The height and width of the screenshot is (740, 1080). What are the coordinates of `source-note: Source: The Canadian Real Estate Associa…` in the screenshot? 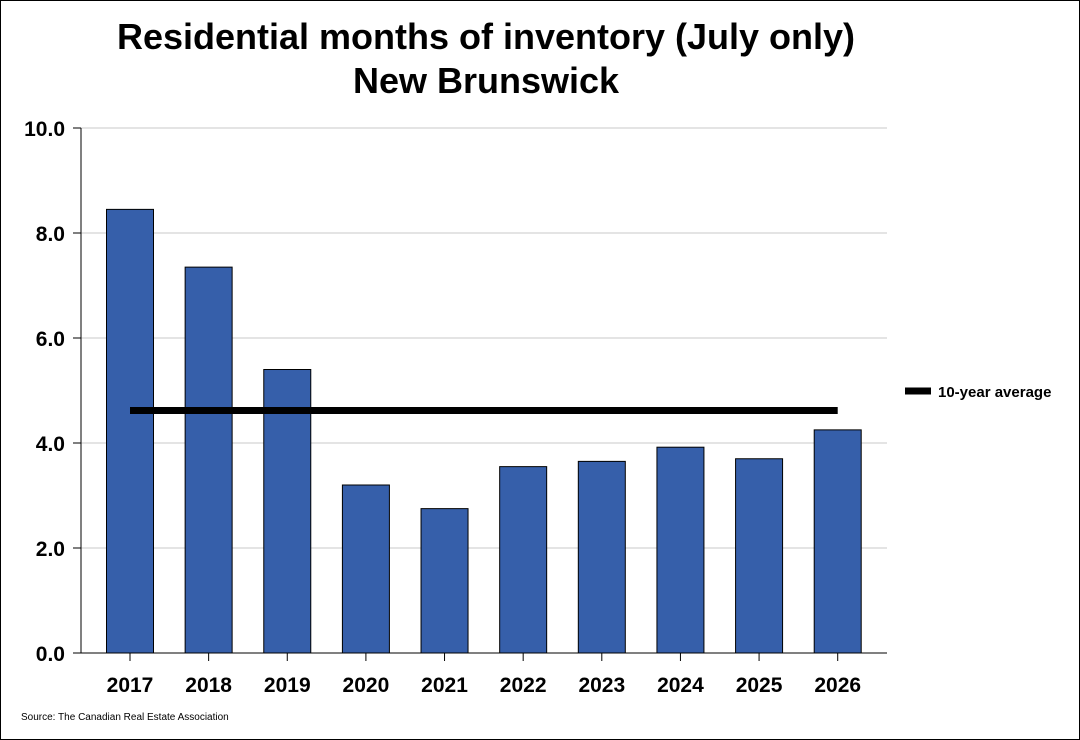 It's located at (125, 717).